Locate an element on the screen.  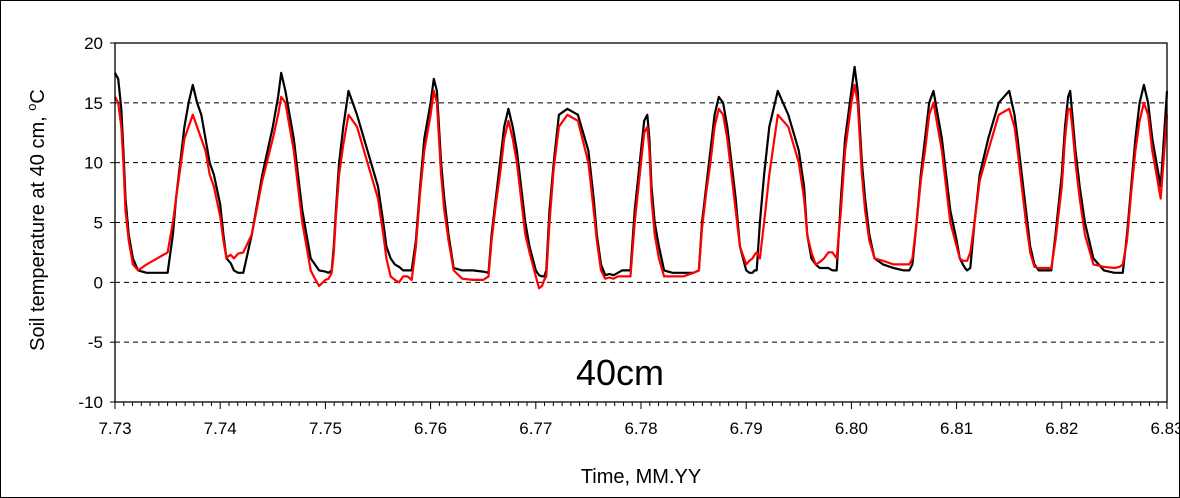
y-tick-label-4: 10 is located at coordinates (93, 163).